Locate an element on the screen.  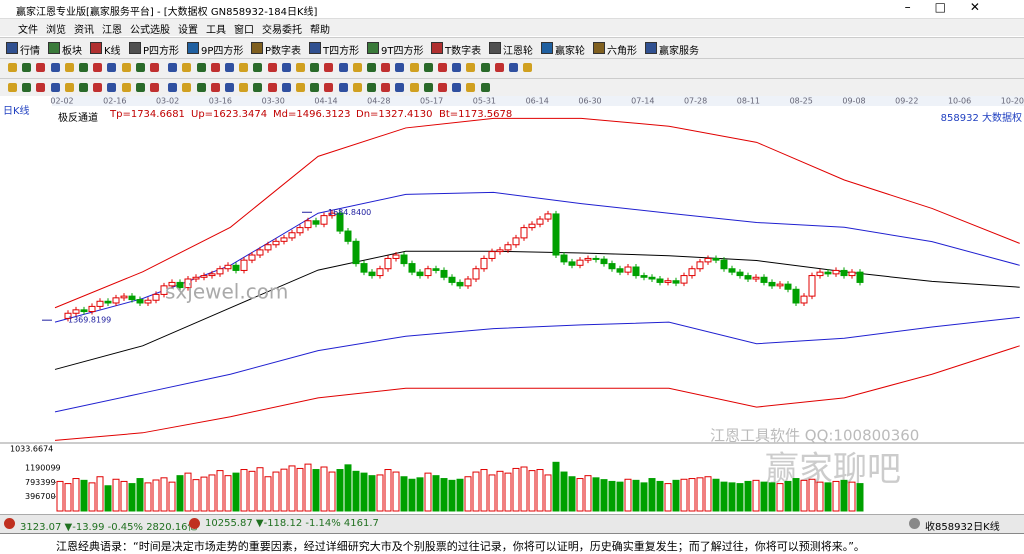
toolbar-button: 行情 is located at coordinates (30, 51).